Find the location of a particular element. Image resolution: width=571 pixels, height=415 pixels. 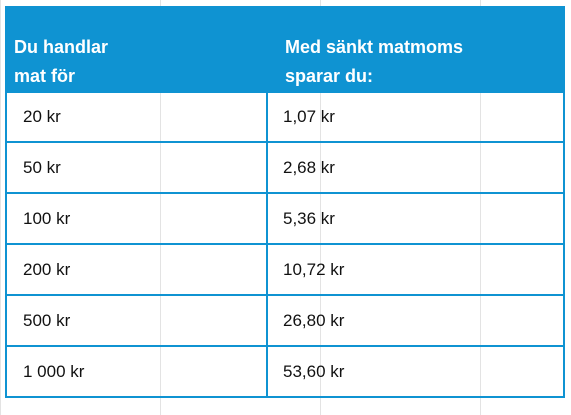

cell-savings: 2,68 kr is located at coordinates (415, 167).